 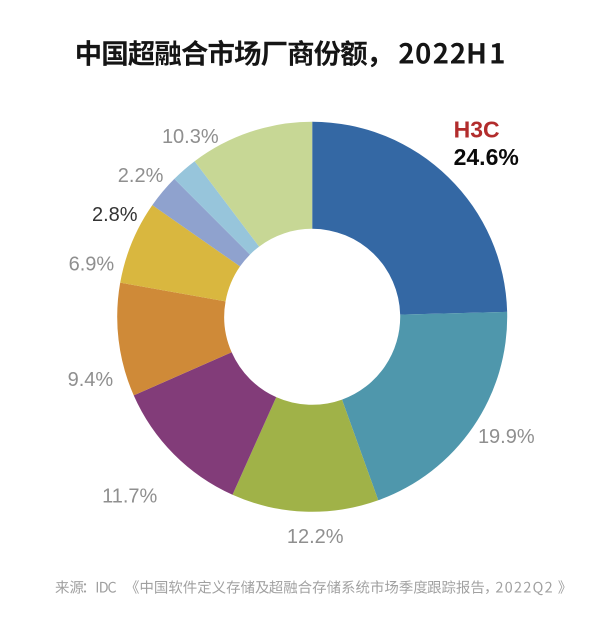 I want to click on svg-text: 24.6%, so click(x=486, y=157).